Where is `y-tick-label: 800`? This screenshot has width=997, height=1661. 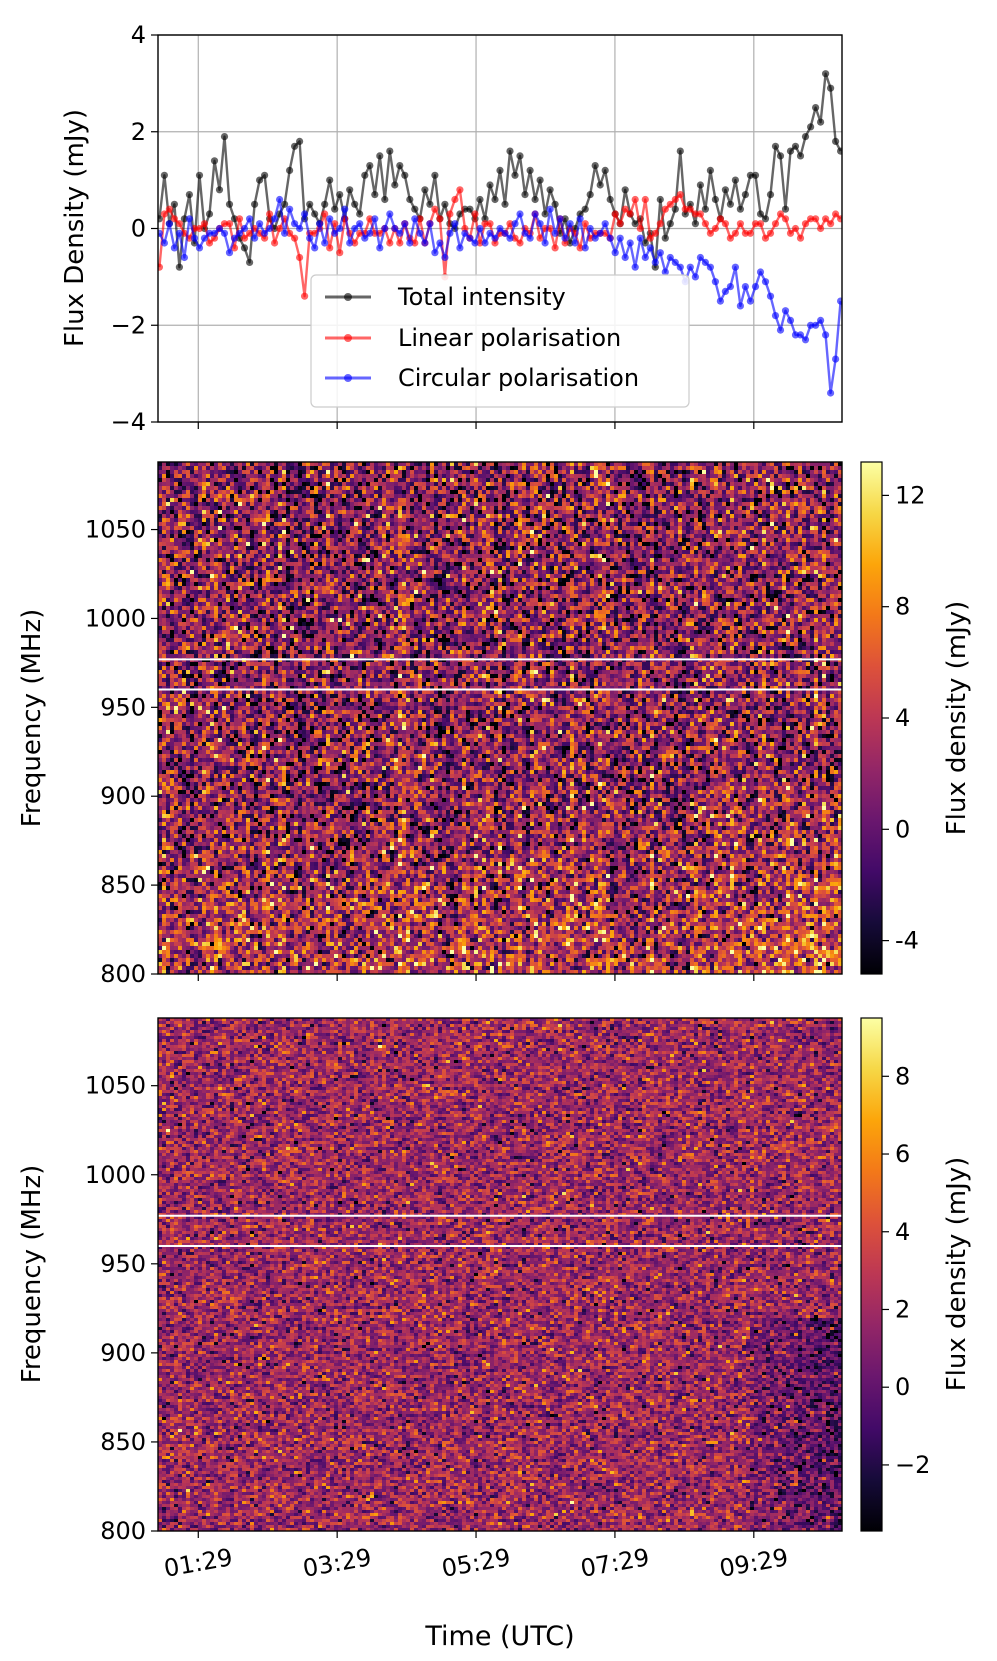
y-tick-label: 800 is located at coordinates (123, 974).